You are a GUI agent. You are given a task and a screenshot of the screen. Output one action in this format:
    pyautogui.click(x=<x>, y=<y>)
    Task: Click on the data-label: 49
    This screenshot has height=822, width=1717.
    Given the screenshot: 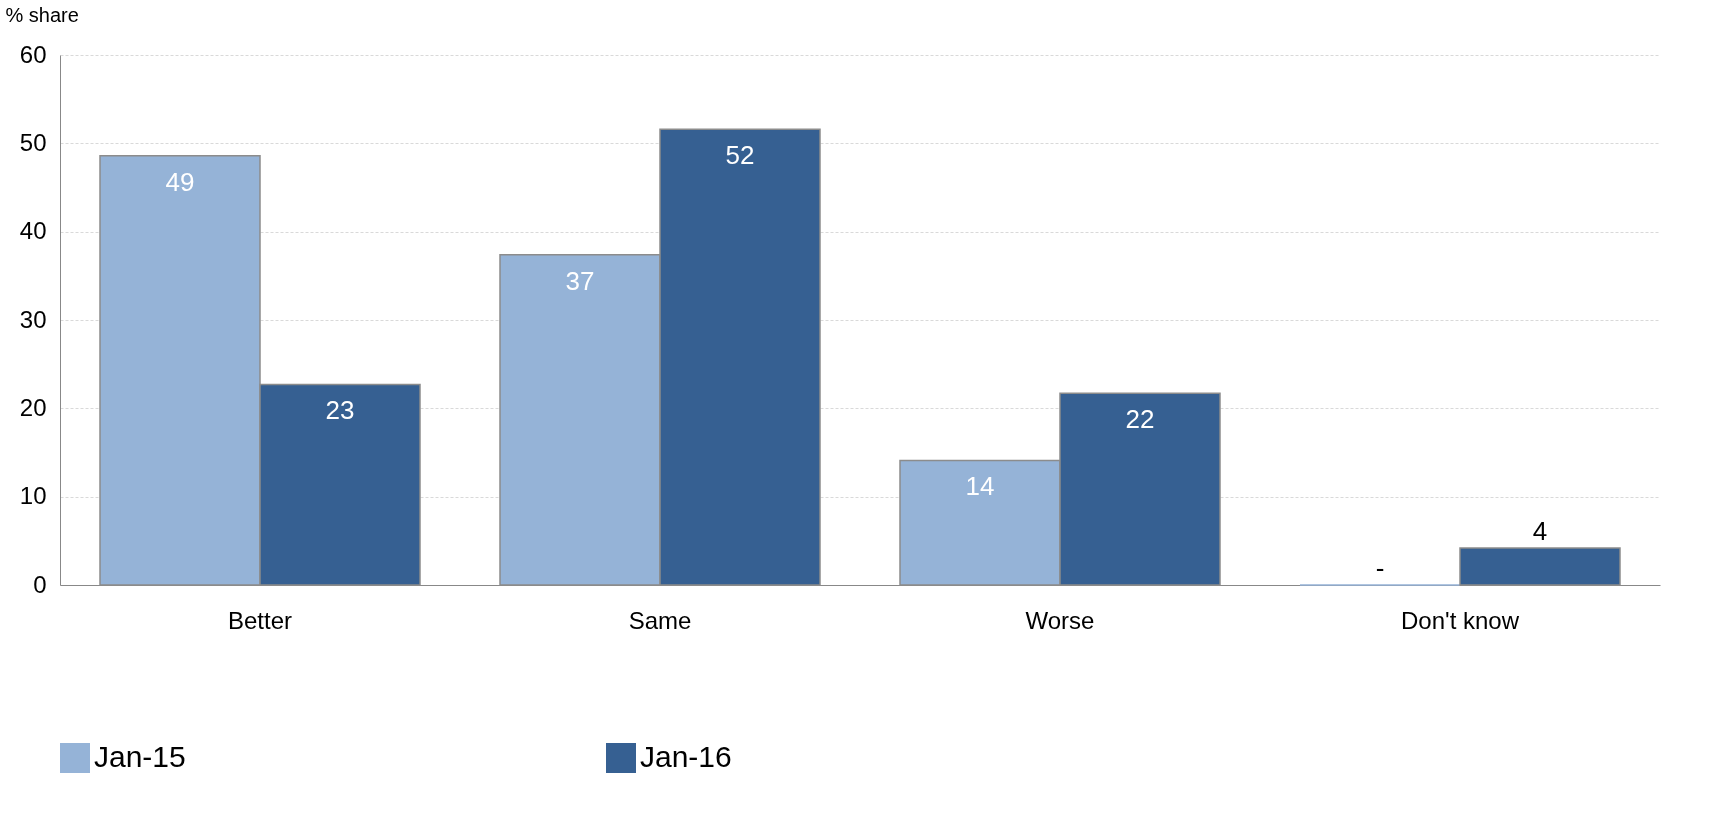 What is the action you would take?
    pyautogui.click(x=180, y=181)
    